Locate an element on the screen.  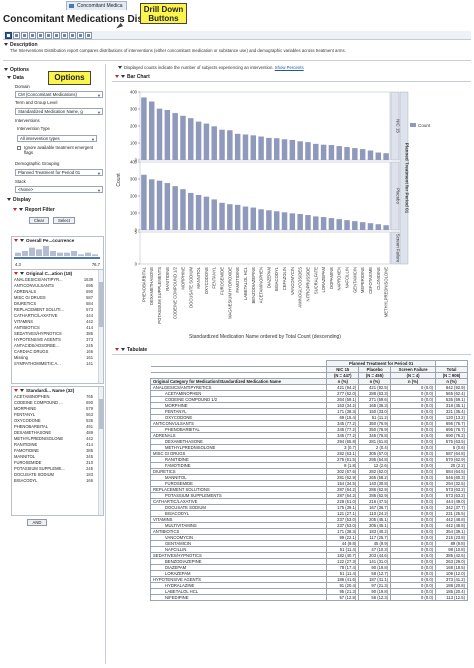
list-item: MORPHINE 579 is located at coordinates (58, 409).